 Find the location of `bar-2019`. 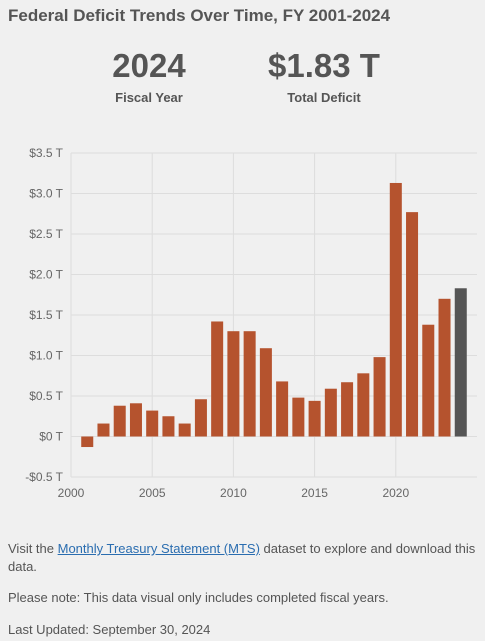

bar-2019 is located at coordinates (379, 397).